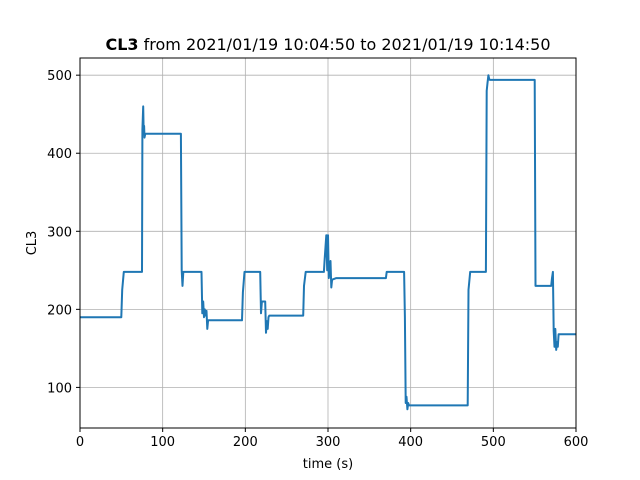  What do you see at coordinates (493, 442) in the screenshot?
I see `x-tick-label: 500` at bounding box center [493, 442].